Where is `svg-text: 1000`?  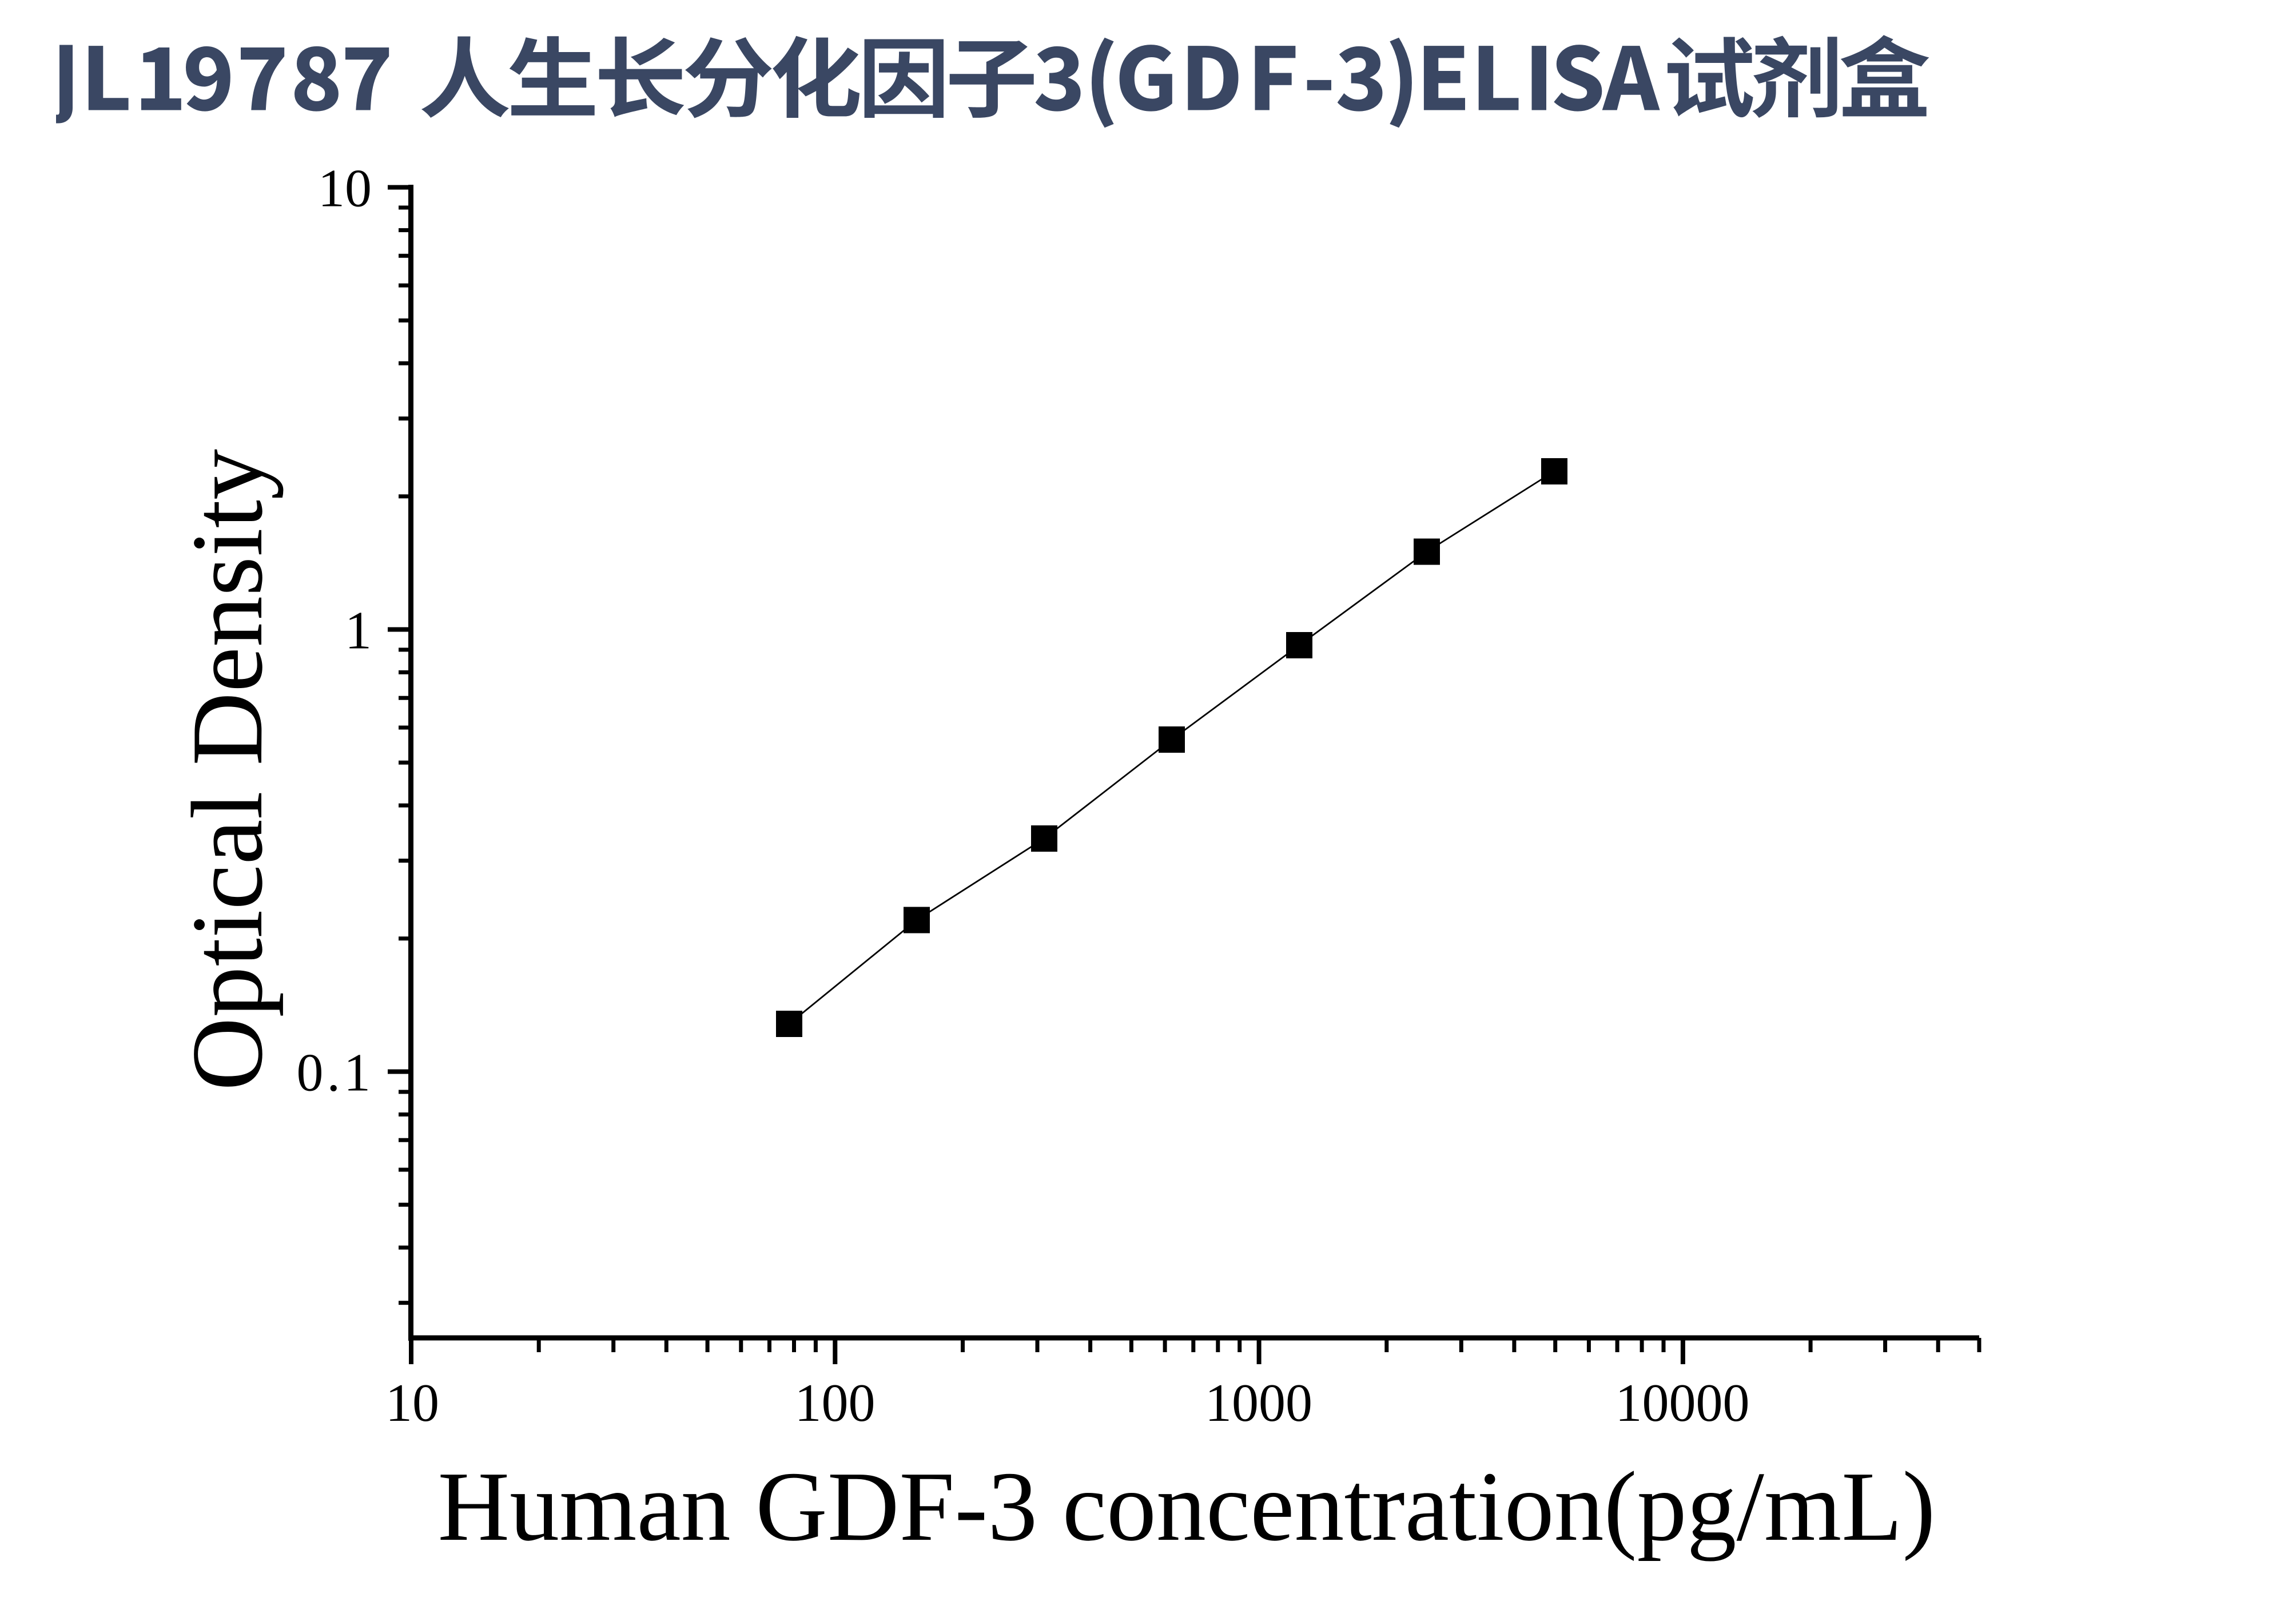
svg-text: 1000 is located at coordinates (1259, 1403).